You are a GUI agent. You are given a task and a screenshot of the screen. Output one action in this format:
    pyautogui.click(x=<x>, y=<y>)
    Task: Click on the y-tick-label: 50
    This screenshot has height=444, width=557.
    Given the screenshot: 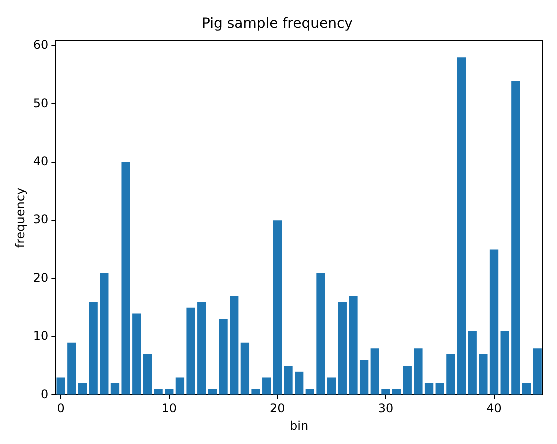 What is the action you would take?
    pyautogui.click(x=41, y=103)
    